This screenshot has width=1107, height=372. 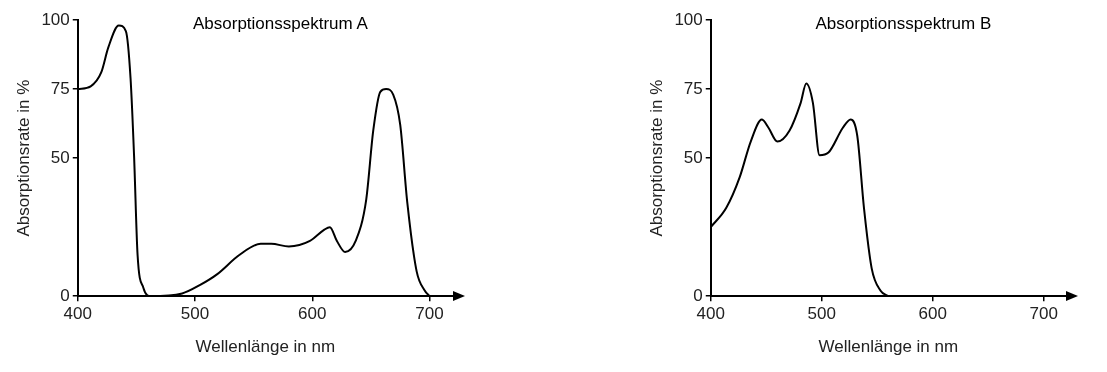 What do you see at coordinates (280, 24) in the screenshot?
I see `chart-title: Absorptionsspektrum A` at bounding box center [280, 24].